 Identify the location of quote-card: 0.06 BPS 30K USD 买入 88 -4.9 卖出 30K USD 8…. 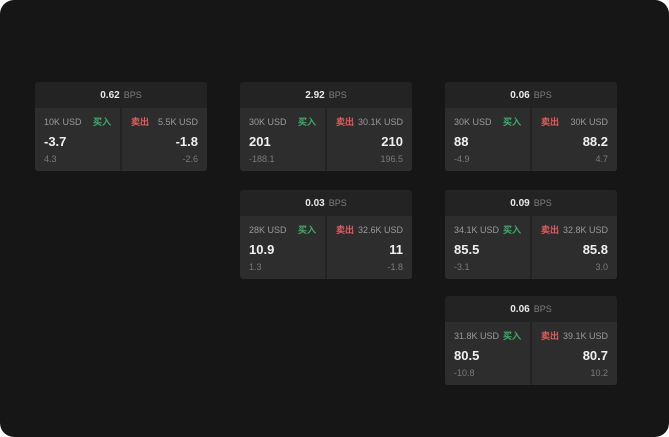
(531, 126).